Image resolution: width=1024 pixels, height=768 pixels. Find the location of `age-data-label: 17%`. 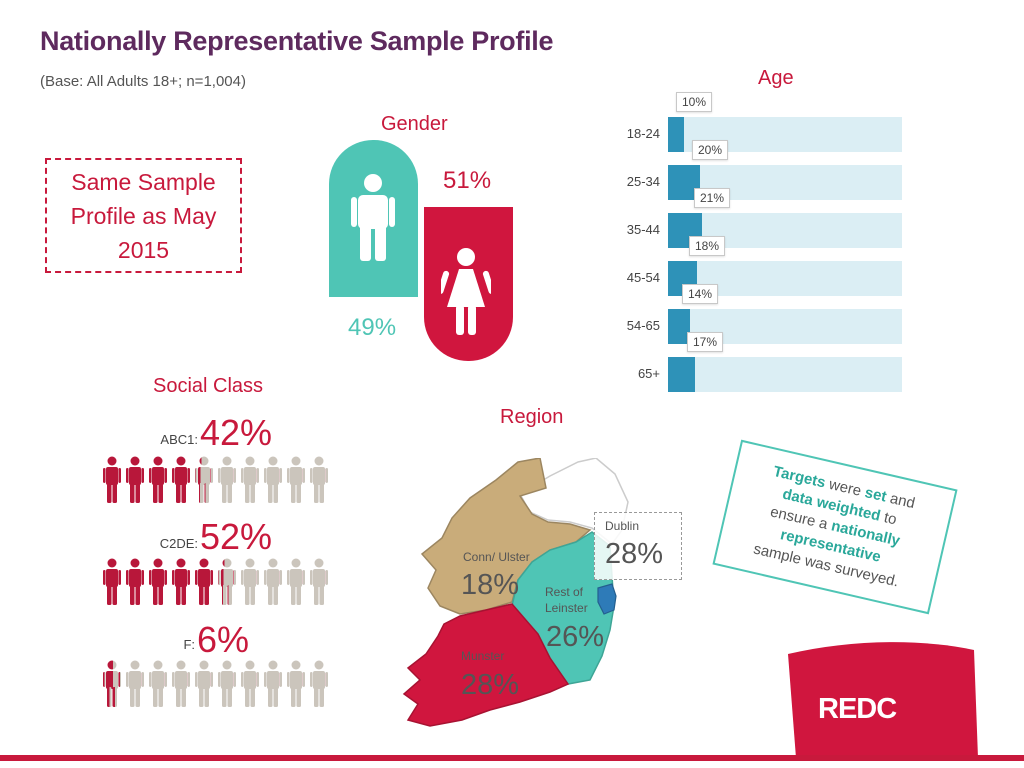

age-data-label: 17% is located at coordinates (705, 342).